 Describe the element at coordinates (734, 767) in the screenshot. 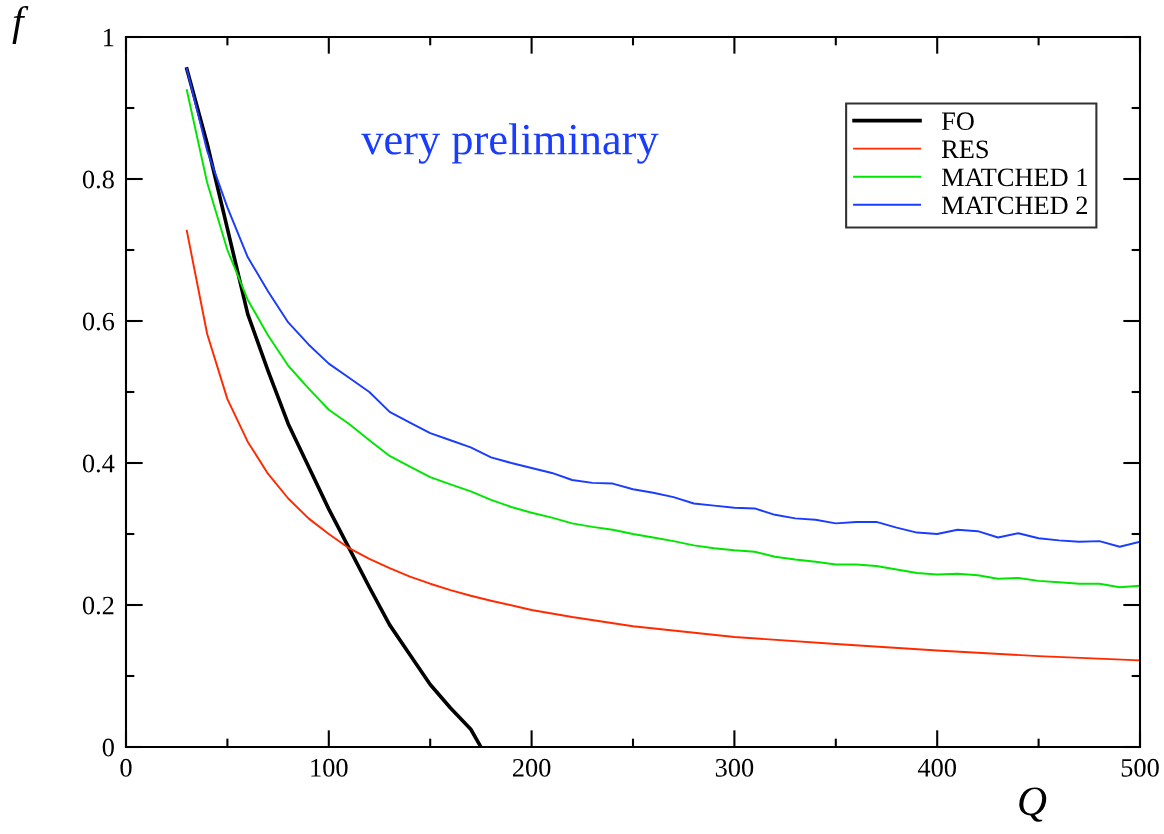

I see `x-tick-label: 300` at that location.